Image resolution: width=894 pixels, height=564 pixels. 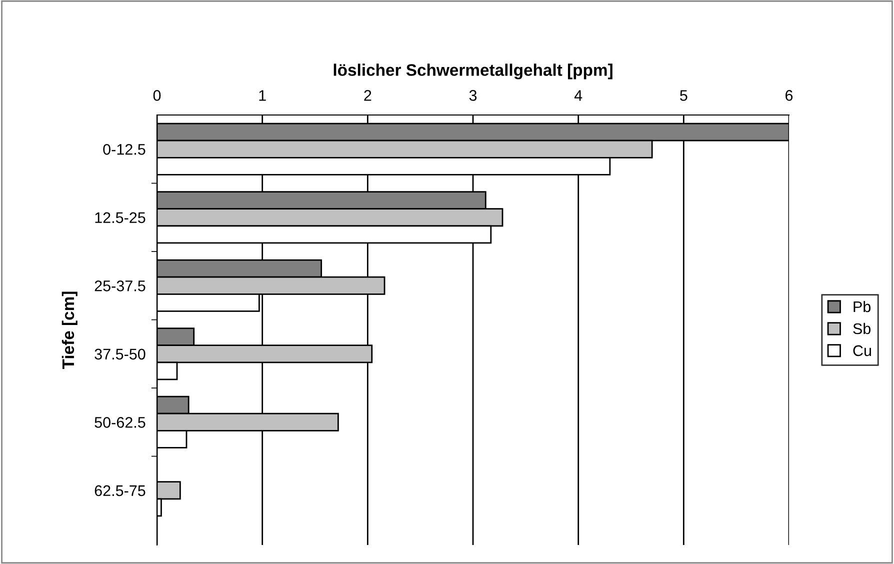 I want to click on y-tick-label: 50-62.5, so click(x=120, y=422).